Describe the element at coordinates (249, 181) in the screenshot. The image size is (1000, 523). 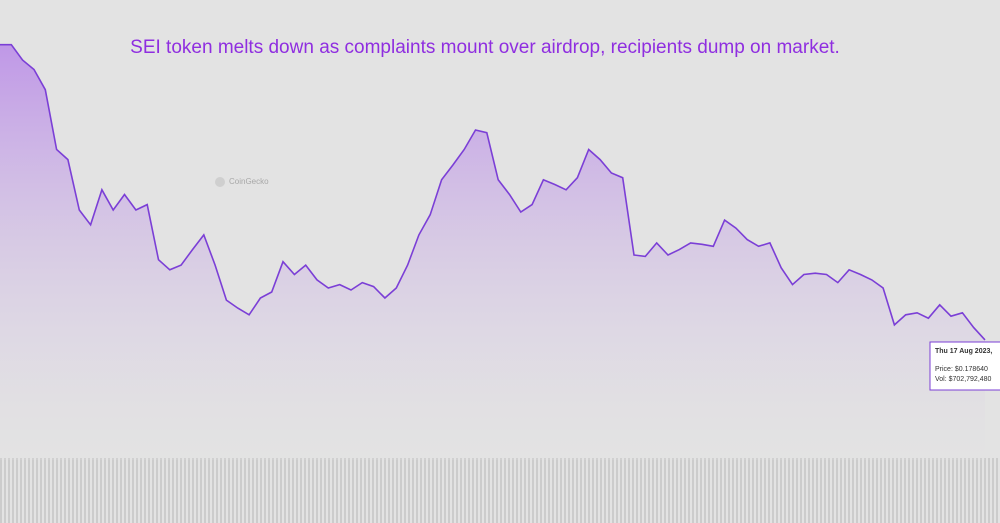
I see `watermark: CoinGecko` at that location.